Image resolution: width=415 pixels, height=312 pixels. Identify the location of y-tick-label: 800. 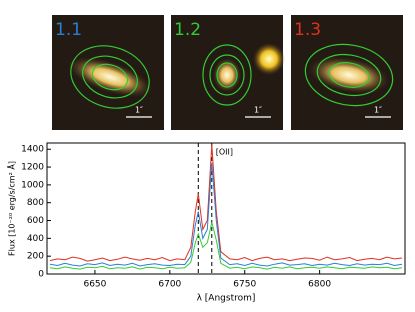
(35, 203).